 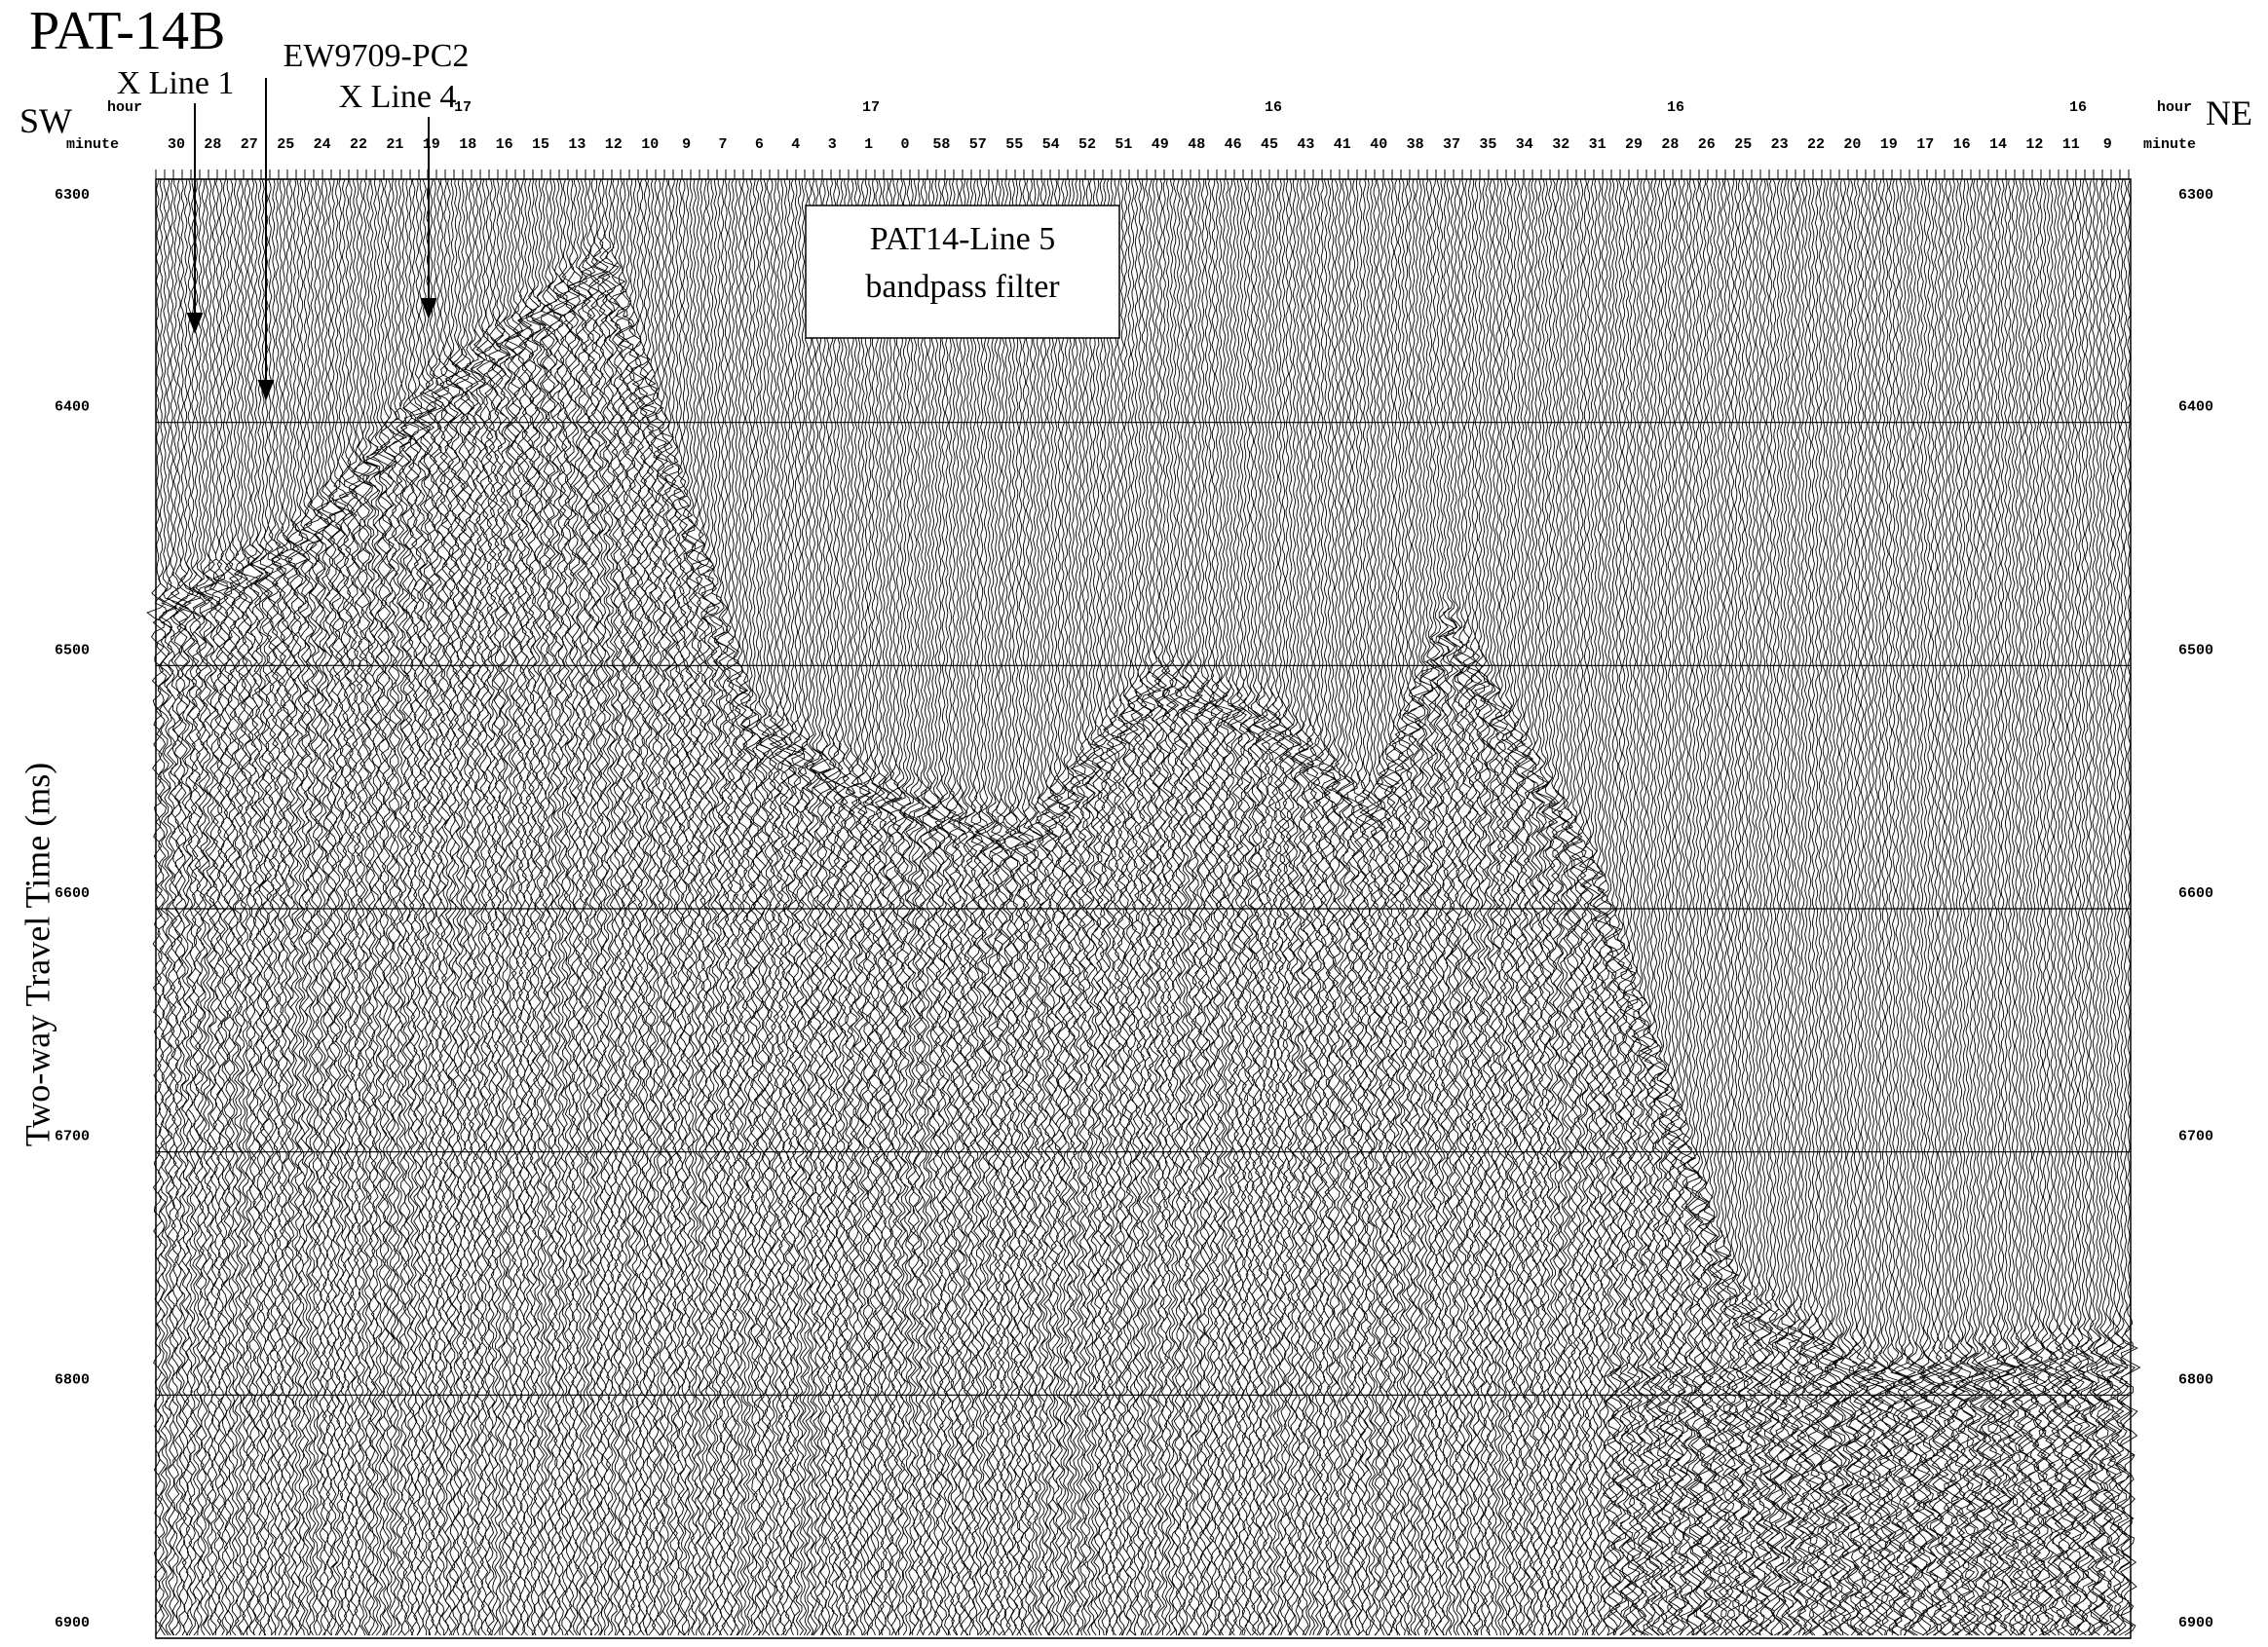 I want to click on y-axis-label: Two-way Travel Time (ms), so click(x=37, y=955).